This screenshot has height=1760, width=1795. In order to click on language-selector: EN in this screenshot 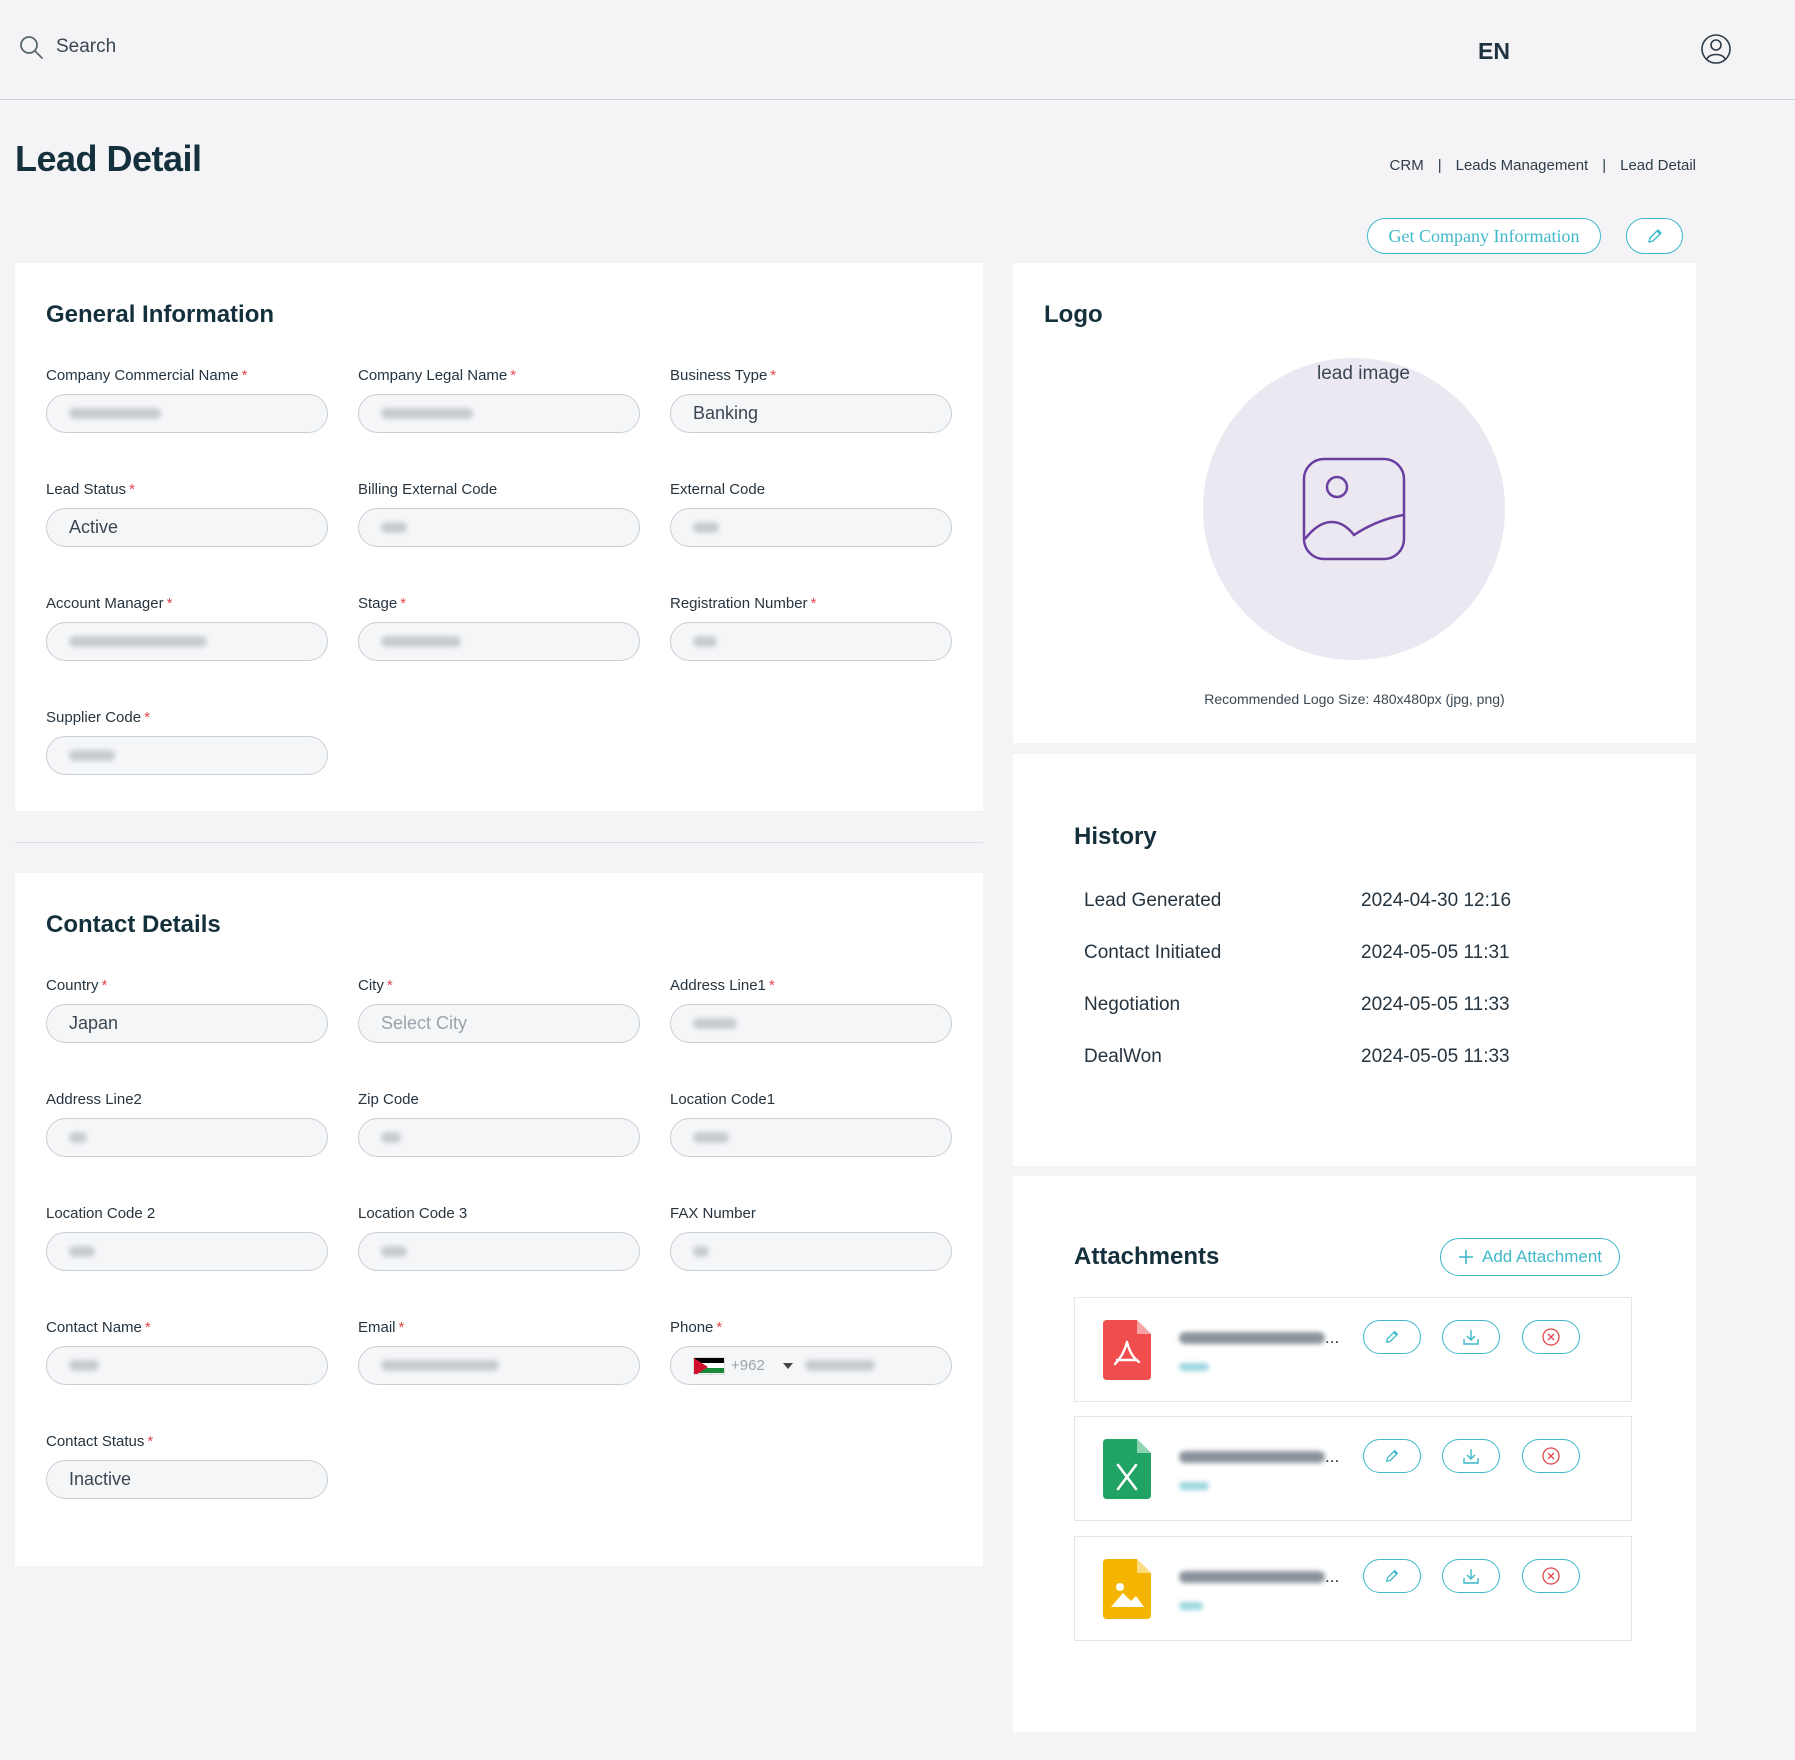, I will do `click(1494, 51)`.